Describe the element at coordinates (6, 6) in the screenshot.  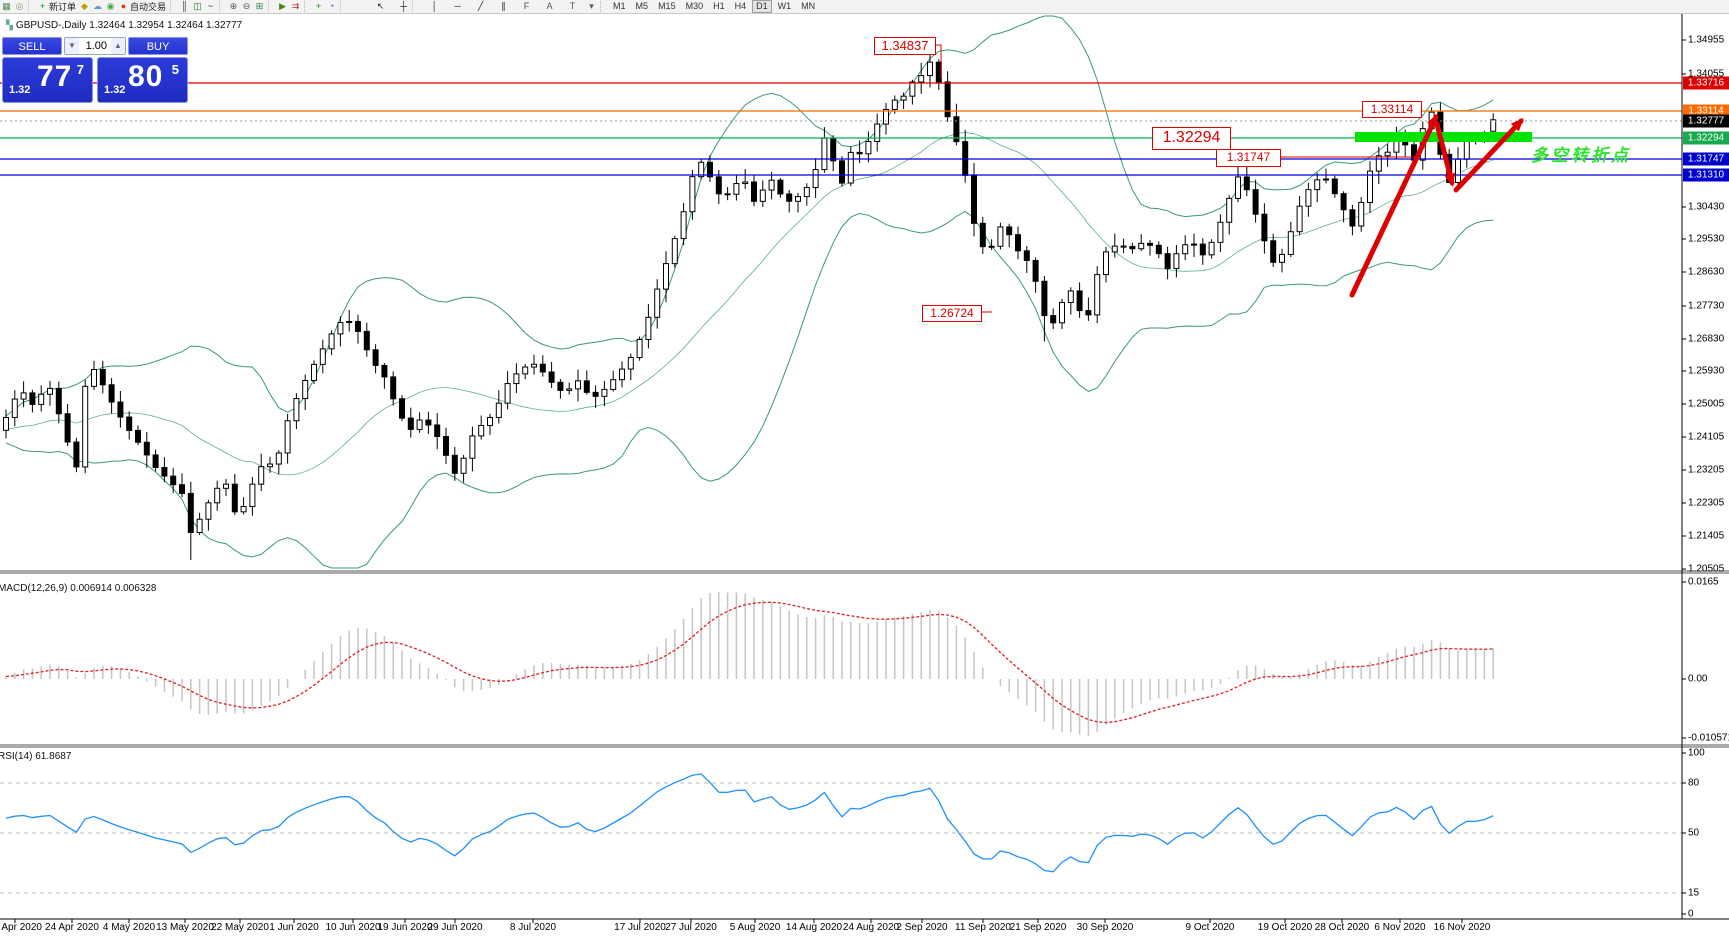
I see `chart-window-icon: ▦` at that location.